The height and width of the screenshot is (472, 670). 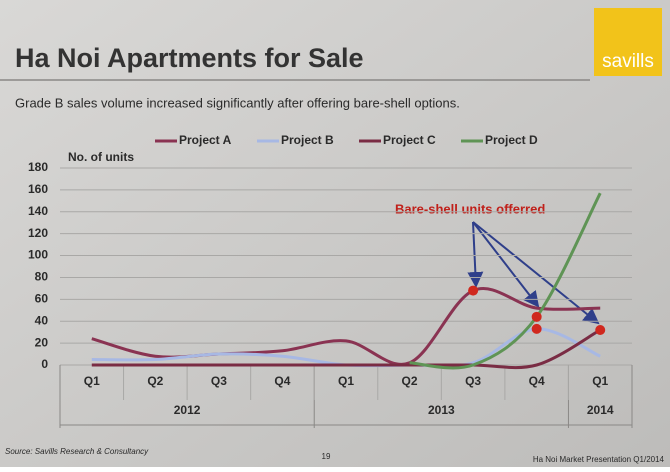 What do you see at coordinates (38, 189) in the screenshot?
I see `y-tick-label: 160` at bounding box center [38, 189].